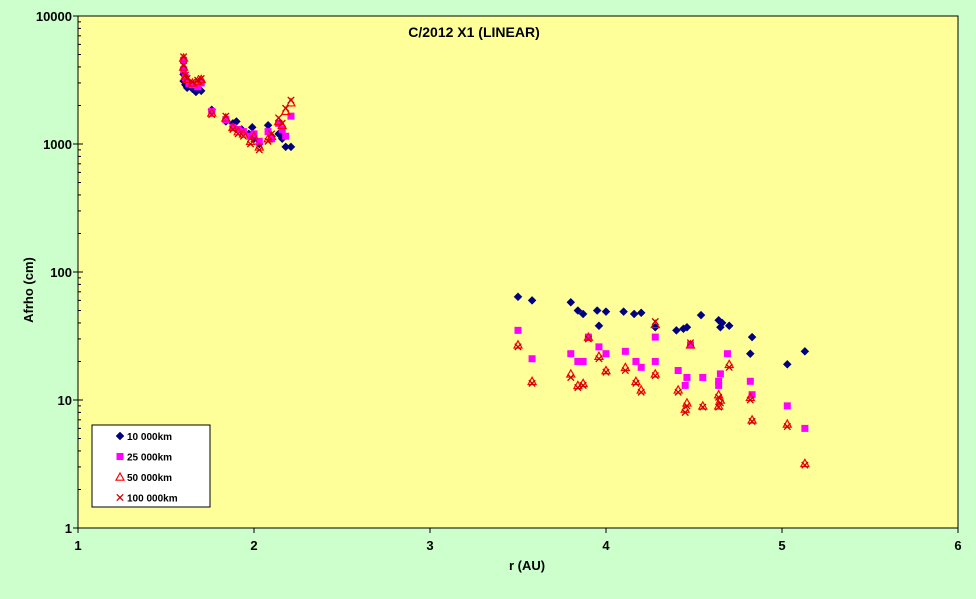  What do you see at coordinates (54, 16) in the screenshot?
I see `y-tick-label: 10000` at bounding box center [54, 16].